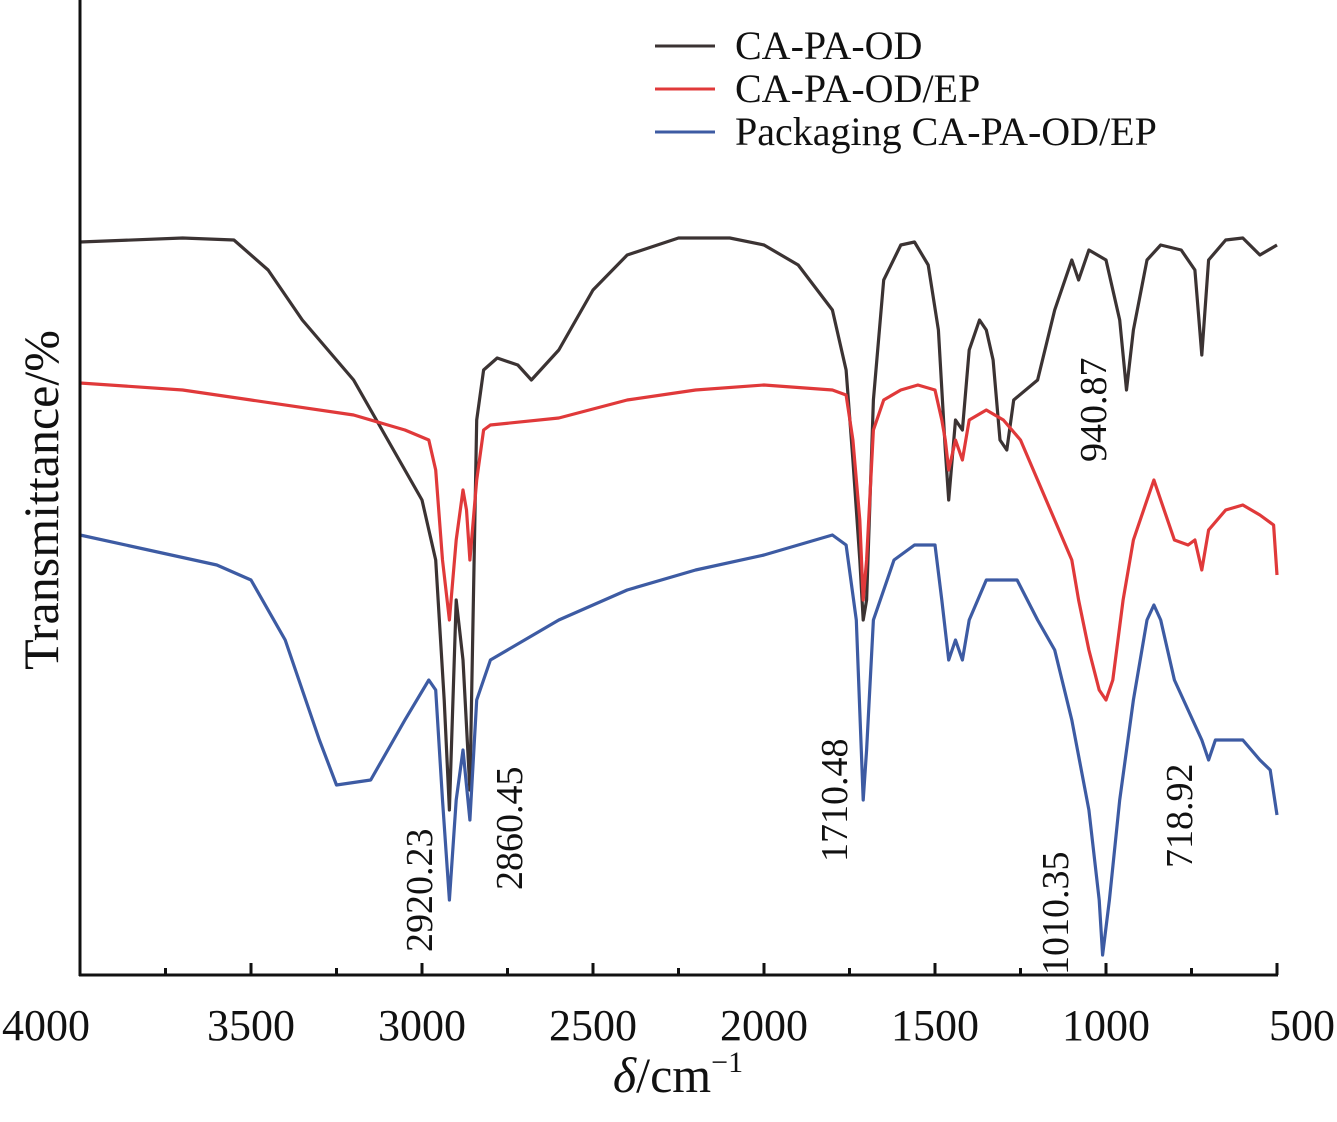 Image resolution: width=1337 pixels, height=1122 pixels. Describe the element at coordinates (727, 1062) in the screenshot. I see `x-axis-exponent: −1` at that location.